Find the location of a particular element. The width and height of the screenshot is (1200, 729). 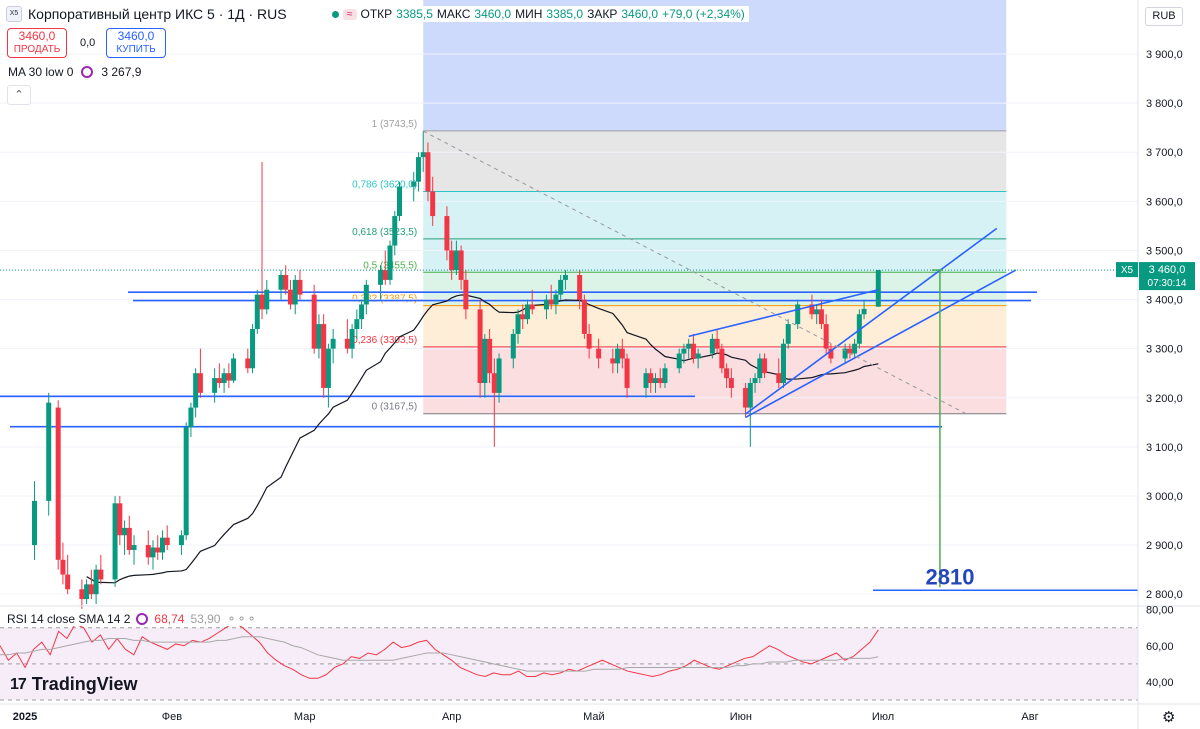

time-tick-label: Июл is located at coordinates (883, 717).